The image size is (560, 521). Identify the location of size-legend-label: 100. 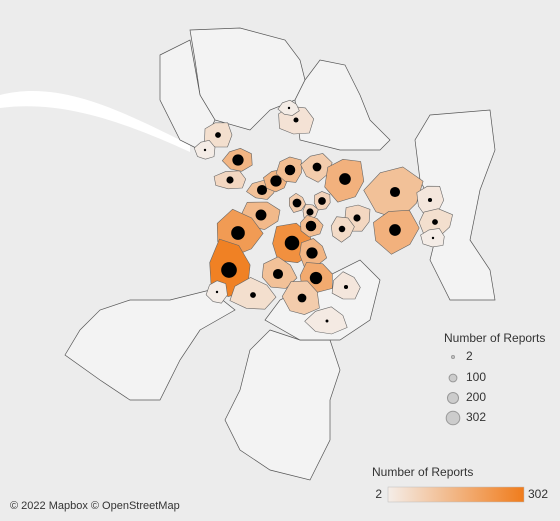
(476, 377).